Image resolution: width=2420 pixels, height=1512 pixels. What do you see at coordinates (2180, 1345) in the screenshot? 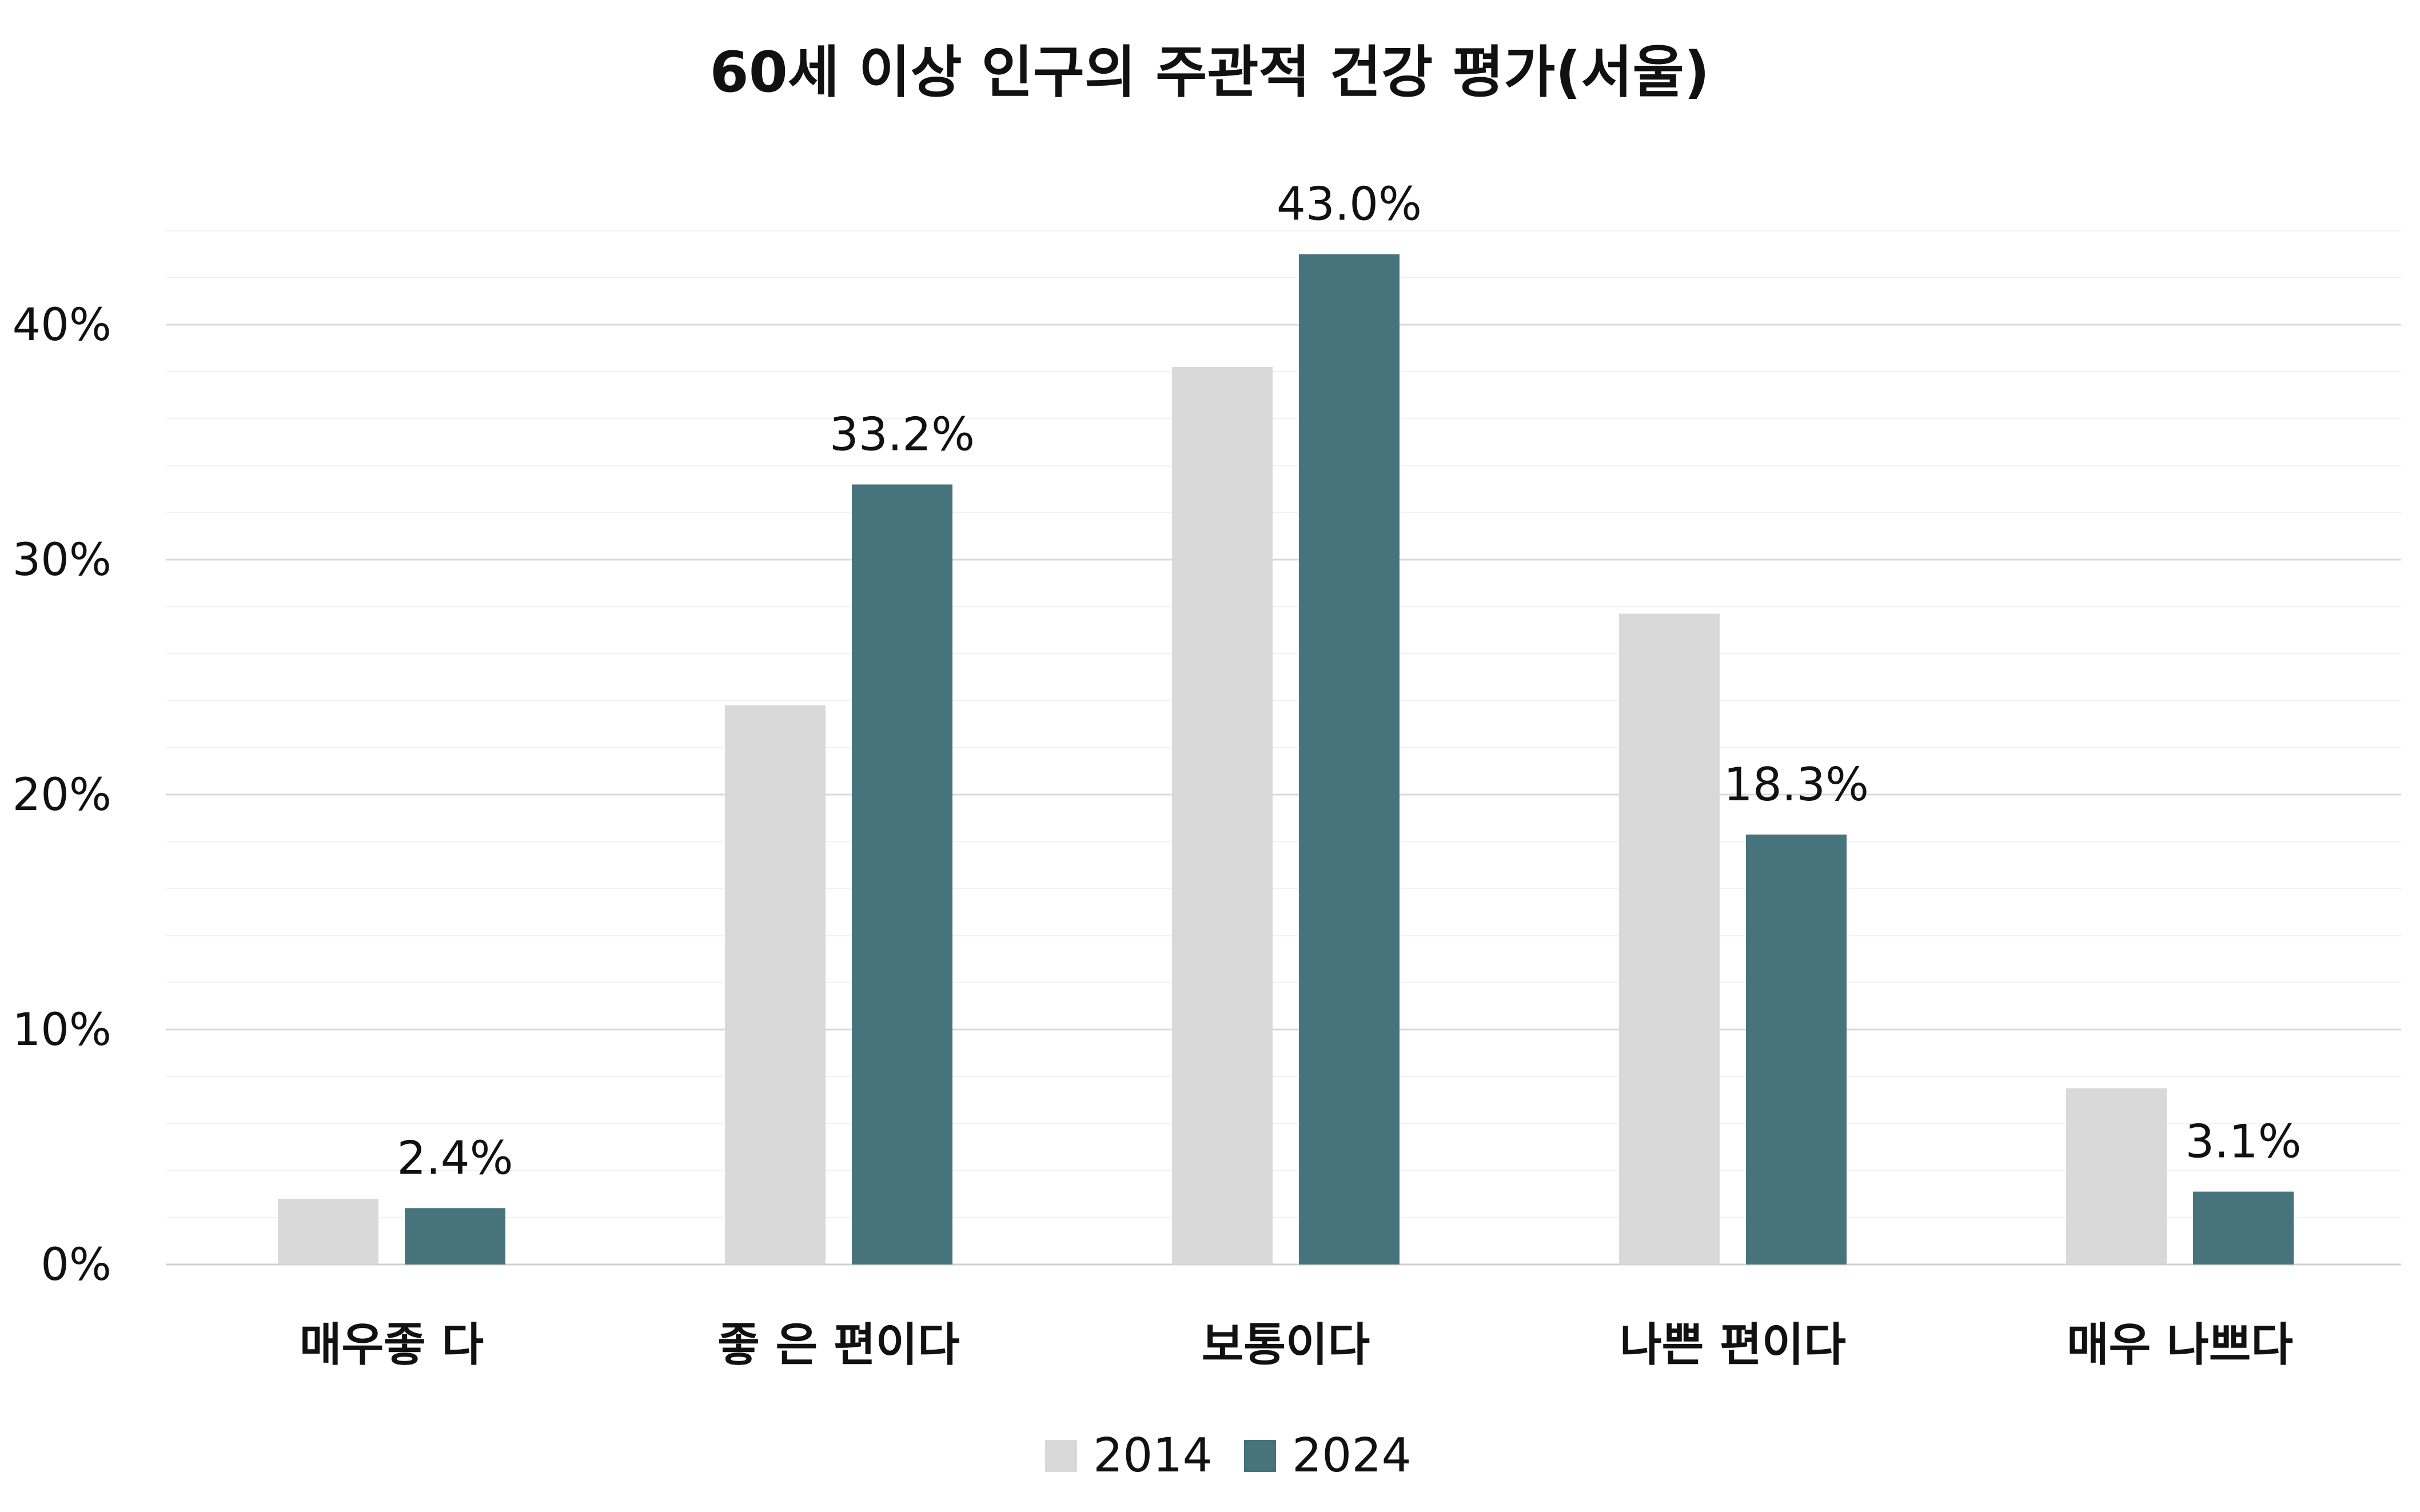
I see `x-category-label: 매우 나쁘다` at bounding box center [2180, 1345].